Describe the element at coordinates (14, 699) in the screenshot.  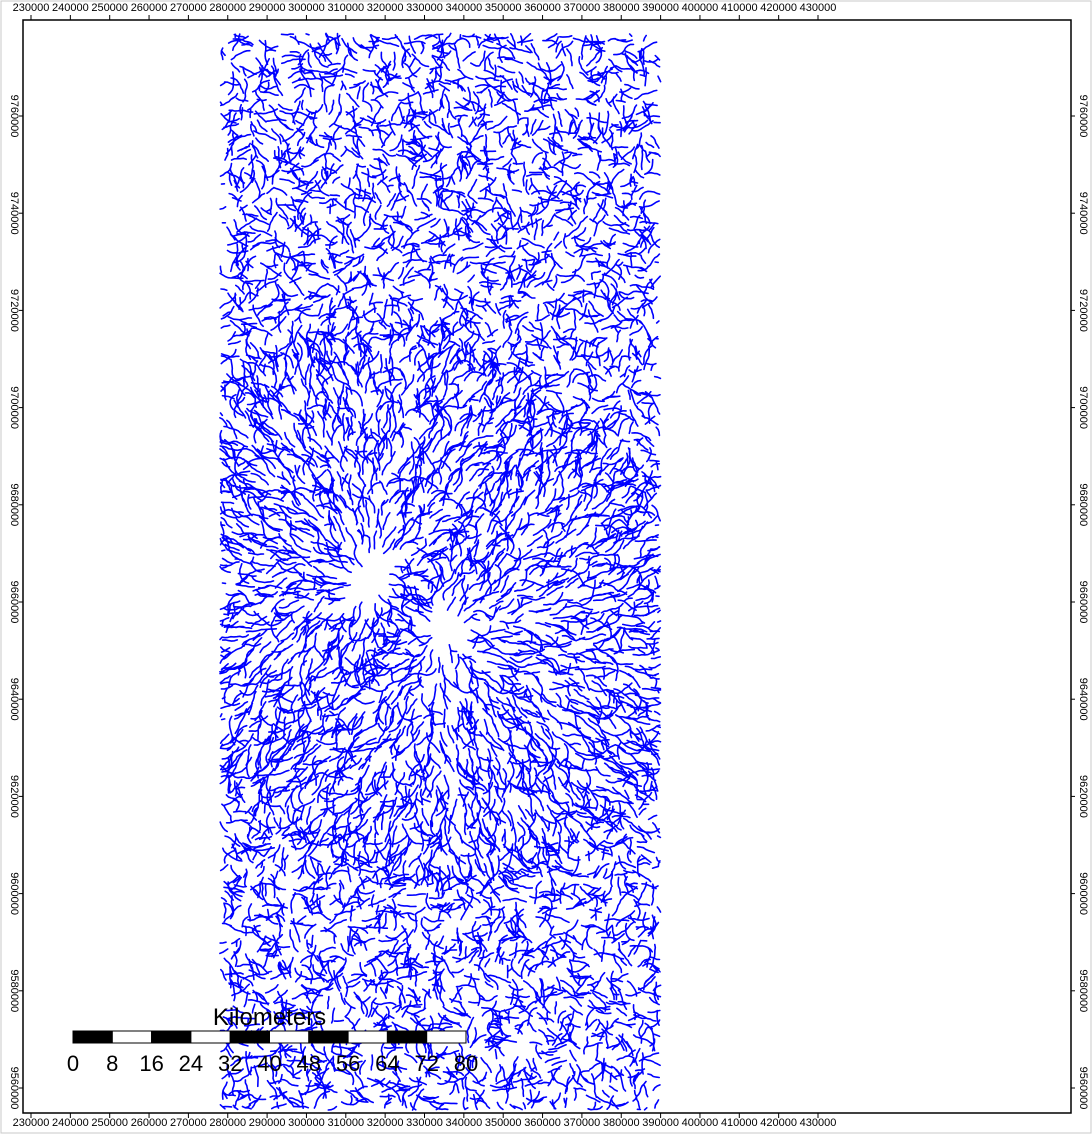
I see `y-tick-label-left: 9640000` at that location.